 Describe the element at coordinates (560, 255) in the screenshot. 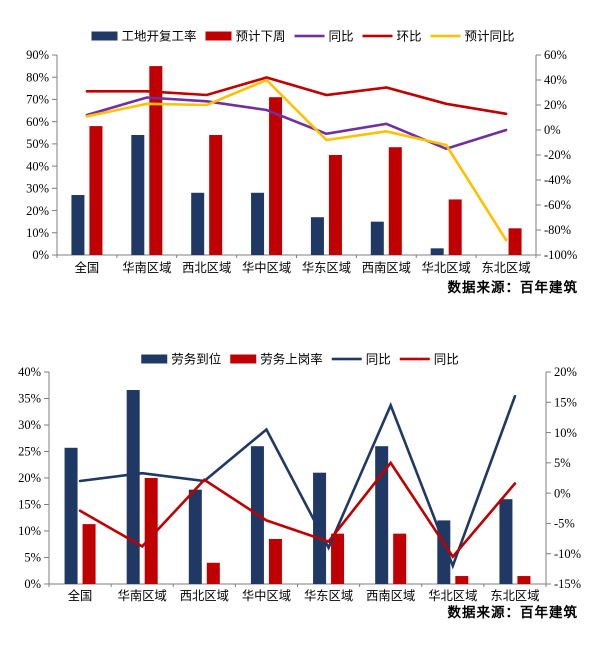

I see `right-axis-tick-label: -100%` at that location.